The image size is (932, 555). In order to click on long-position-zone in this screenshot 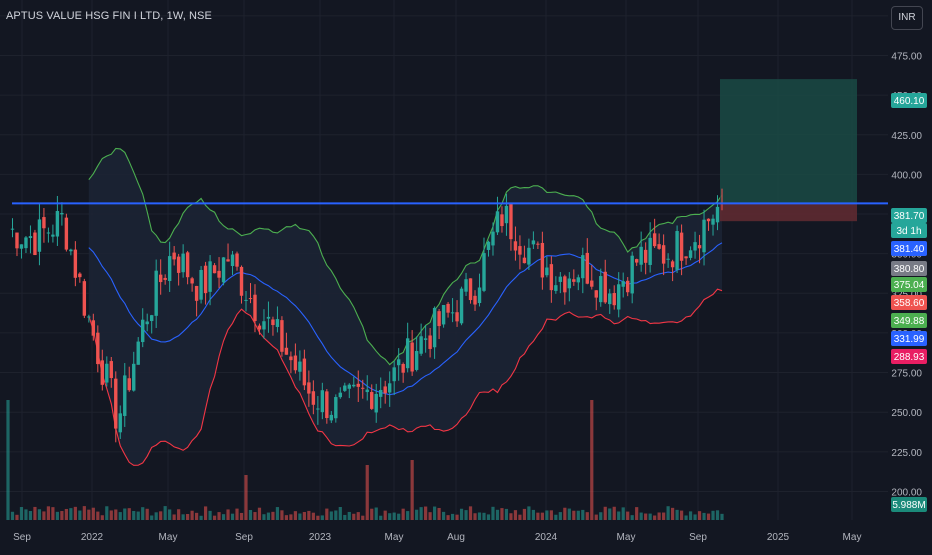, I will do `click(788, 150)`.